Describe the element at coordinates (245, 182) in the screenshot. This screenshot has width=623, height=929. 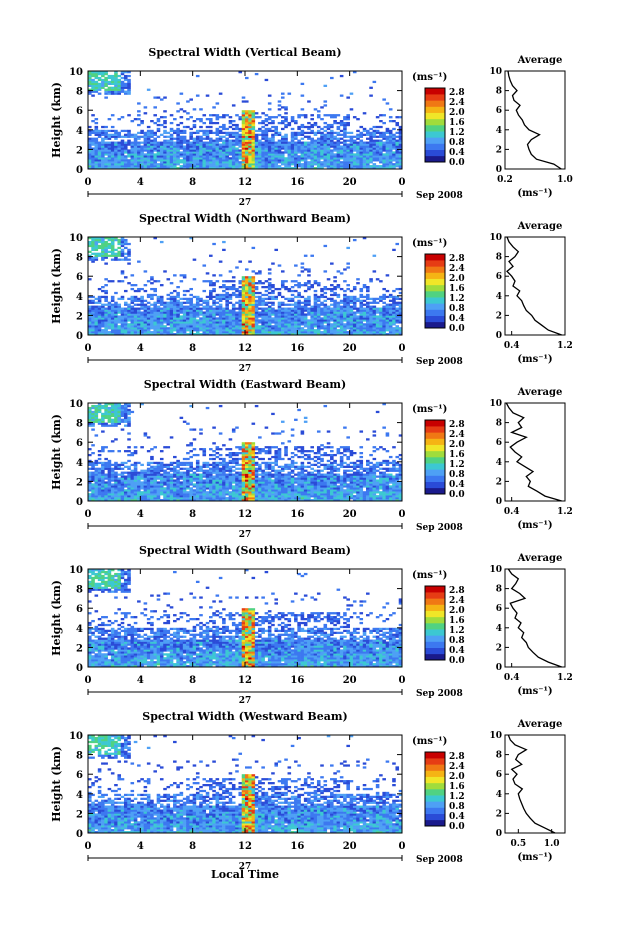
I see `x-tick-label: 12` at that location.